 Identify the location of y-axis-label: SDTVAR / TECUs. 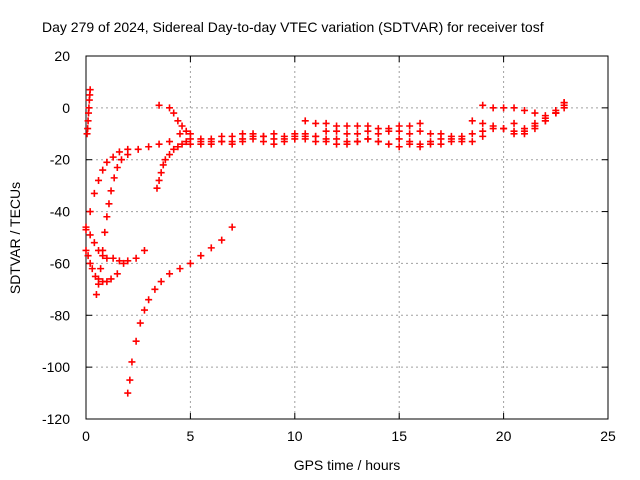
(15, 238).